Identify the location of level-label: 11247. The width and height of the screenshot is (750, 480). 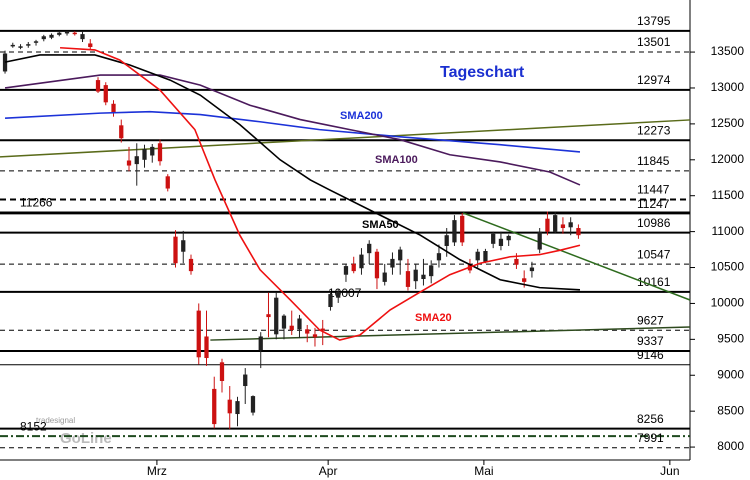
(653, 204).